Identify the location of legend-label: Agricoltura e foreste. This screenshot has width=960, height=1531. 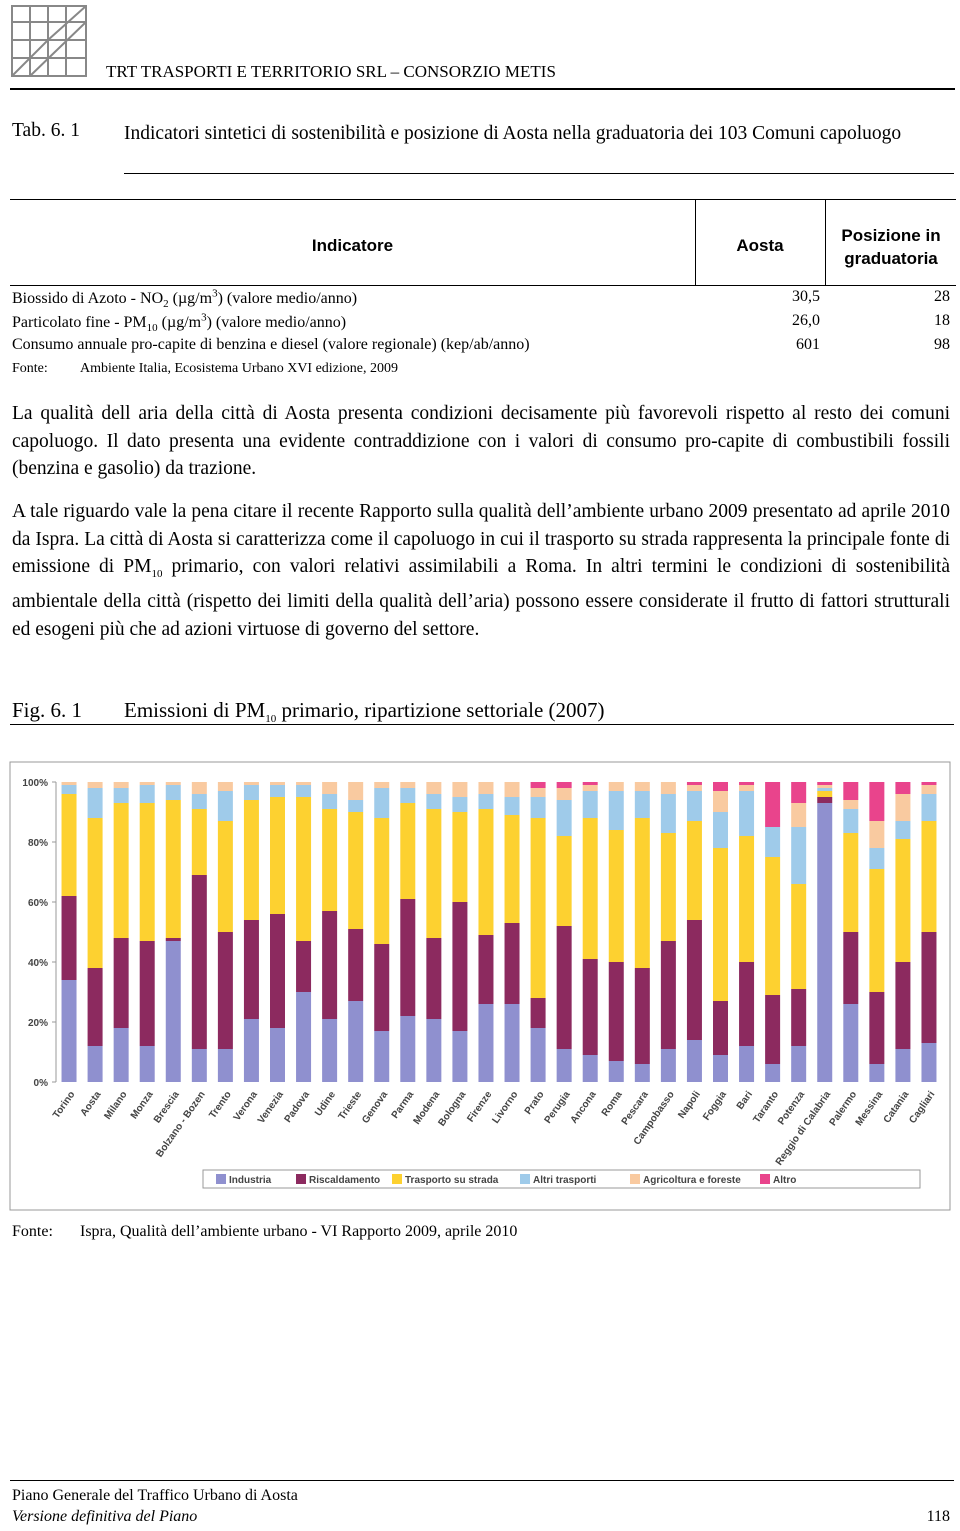
(692, 1180).